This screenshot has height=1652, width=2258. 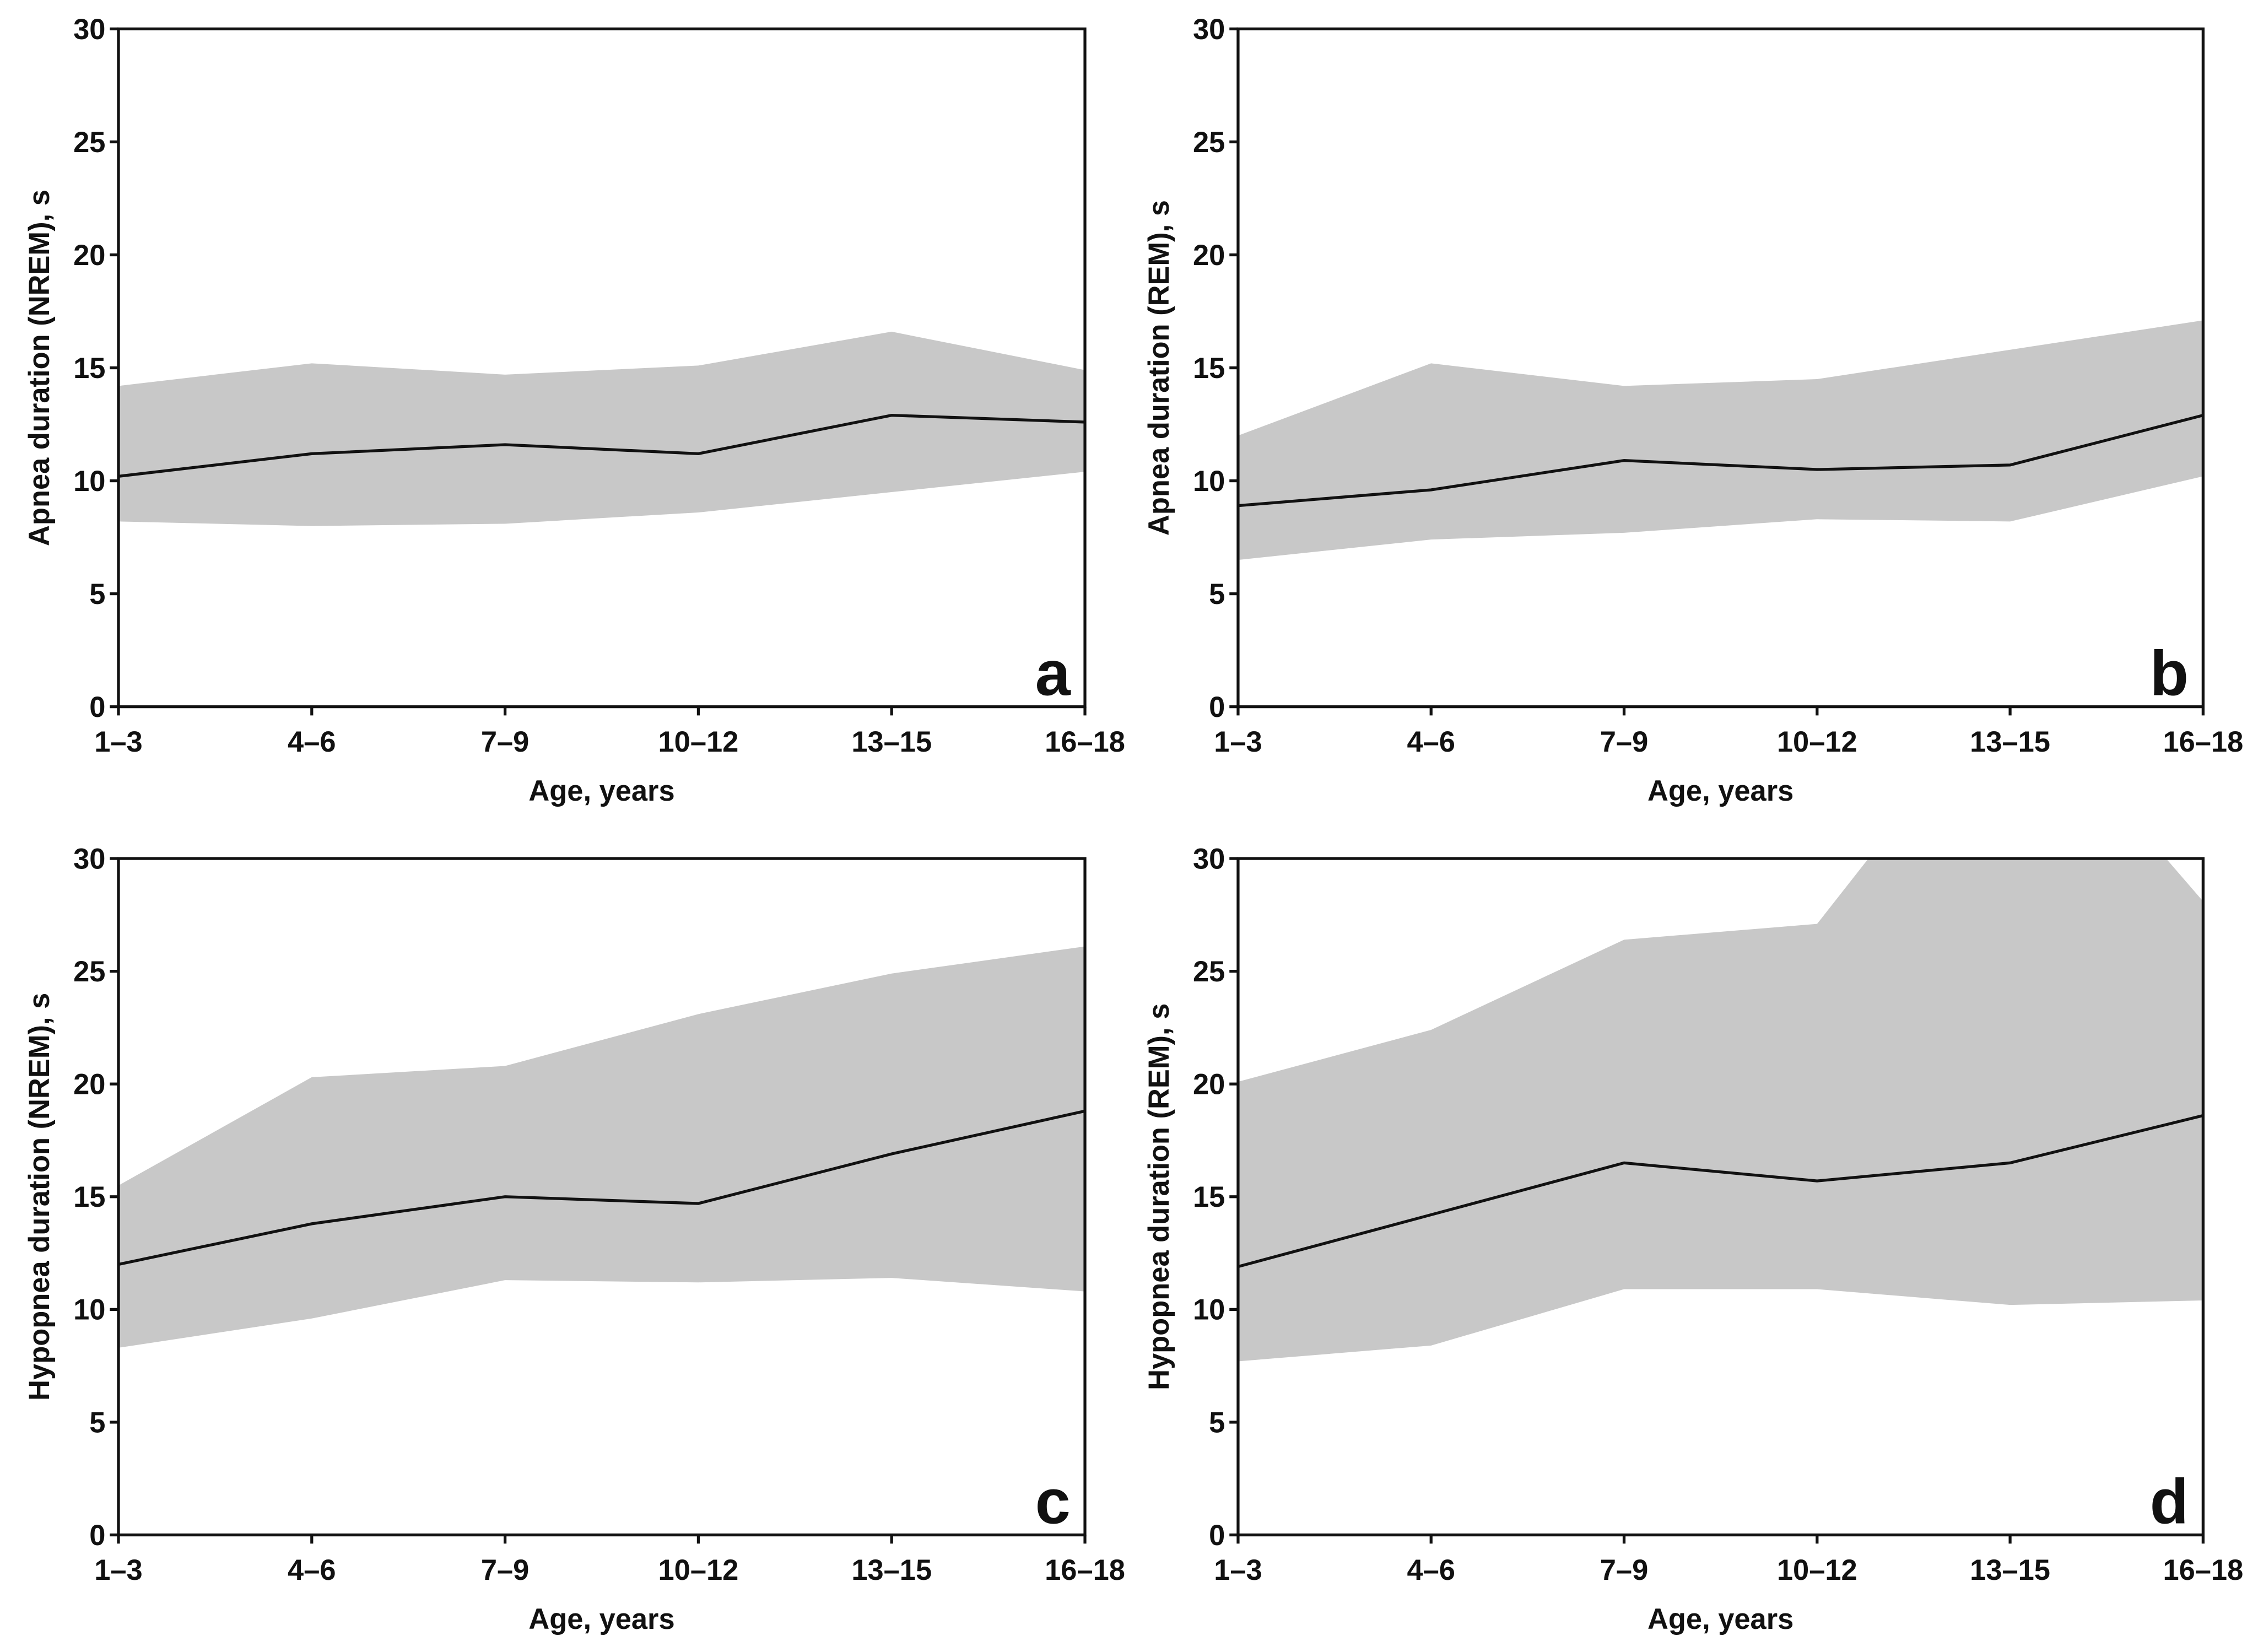 What do you see at coordinates (40, 368) in the screenshot?
I see `y-axis-title: Apnea duration (NREM), s` at bounding box center [40, 368].